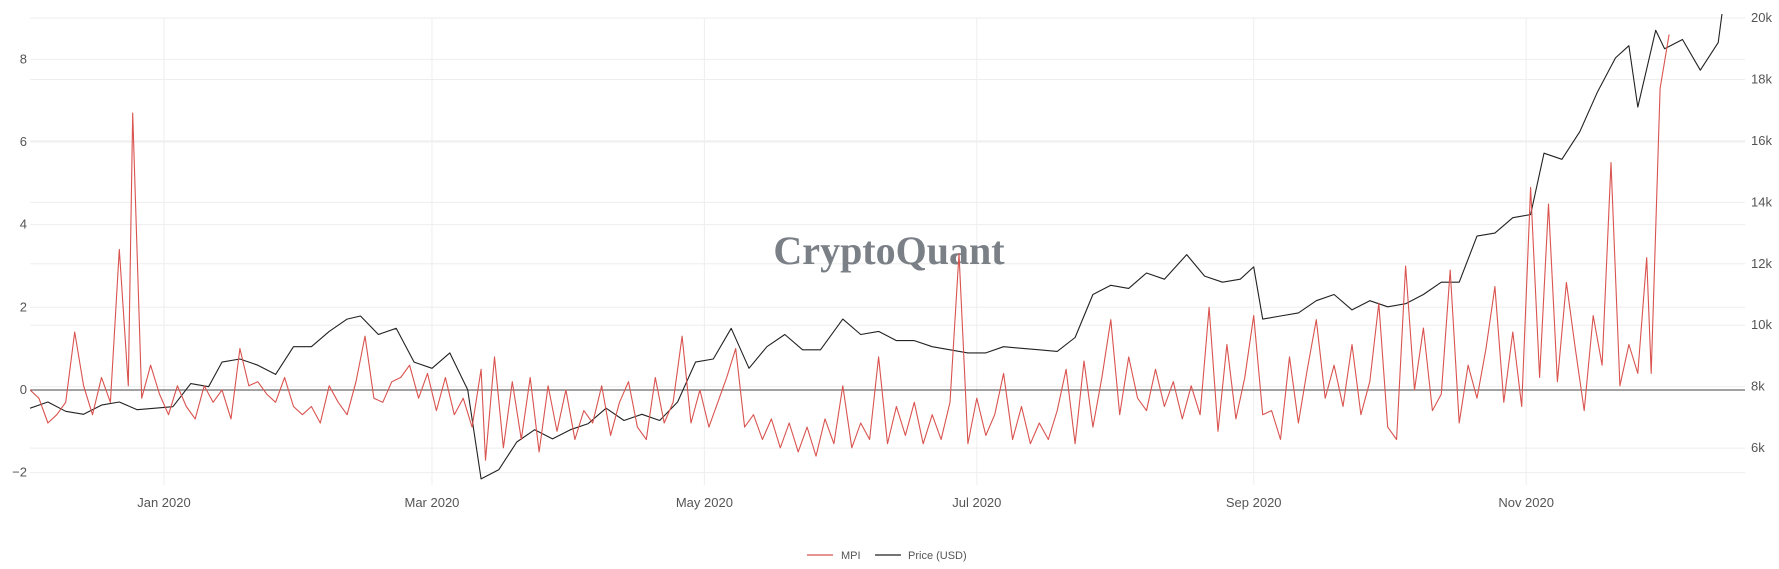 This screenshot has width=1779, height=569. I want to click on y-right-tick-label: 20k, so click(1761, 17).